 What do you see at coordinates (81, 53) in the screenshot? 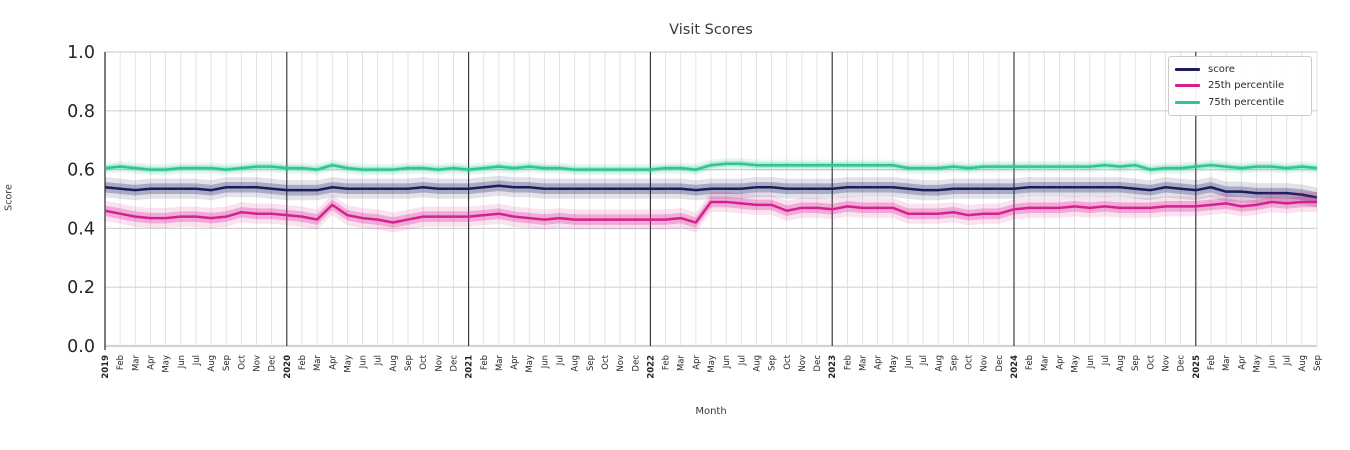
I see `y-tick-label: 1.0` at bounding box center [81, 53].